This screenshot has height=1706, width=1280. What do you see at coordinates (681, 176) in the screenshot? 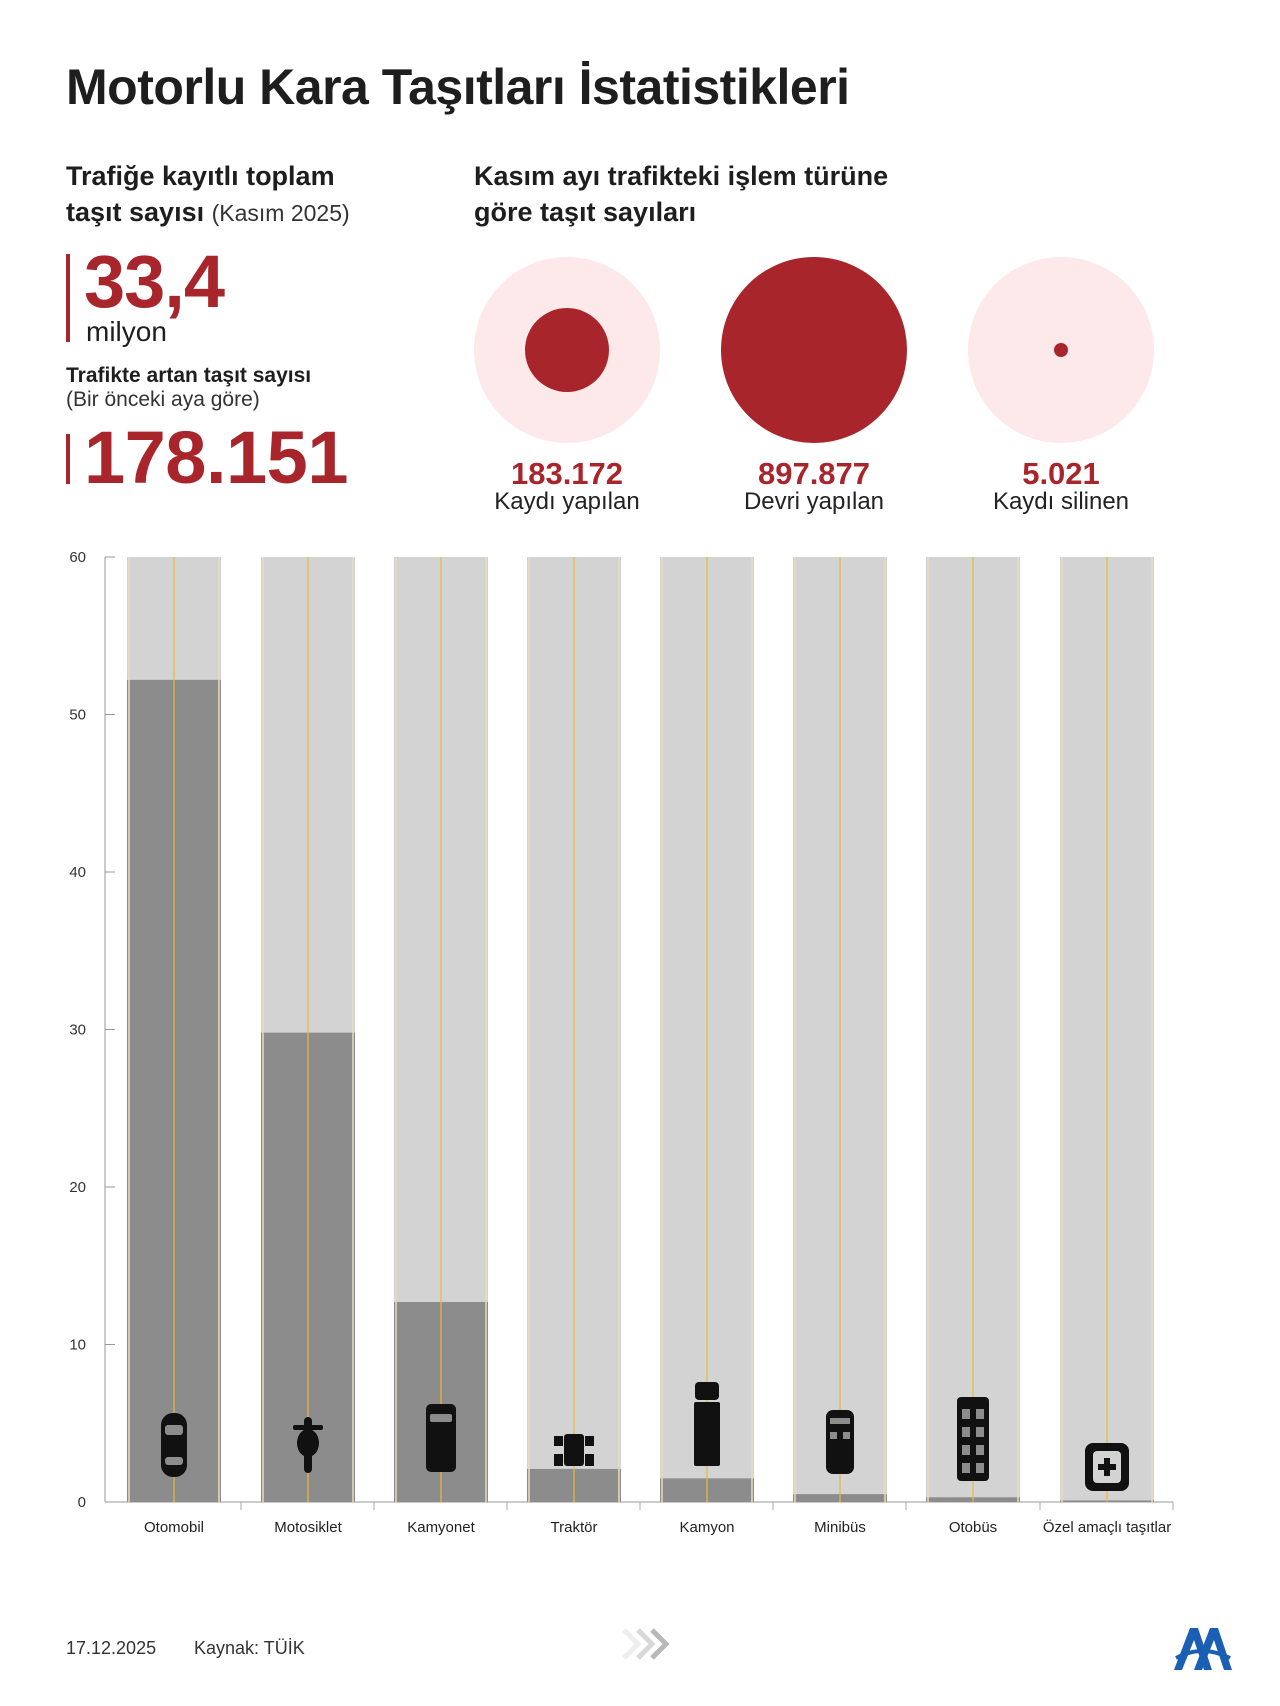
I see `operations-heading-line1: Kasım ayı trafikteki işlem türüne` at bounding box center [681, 176].